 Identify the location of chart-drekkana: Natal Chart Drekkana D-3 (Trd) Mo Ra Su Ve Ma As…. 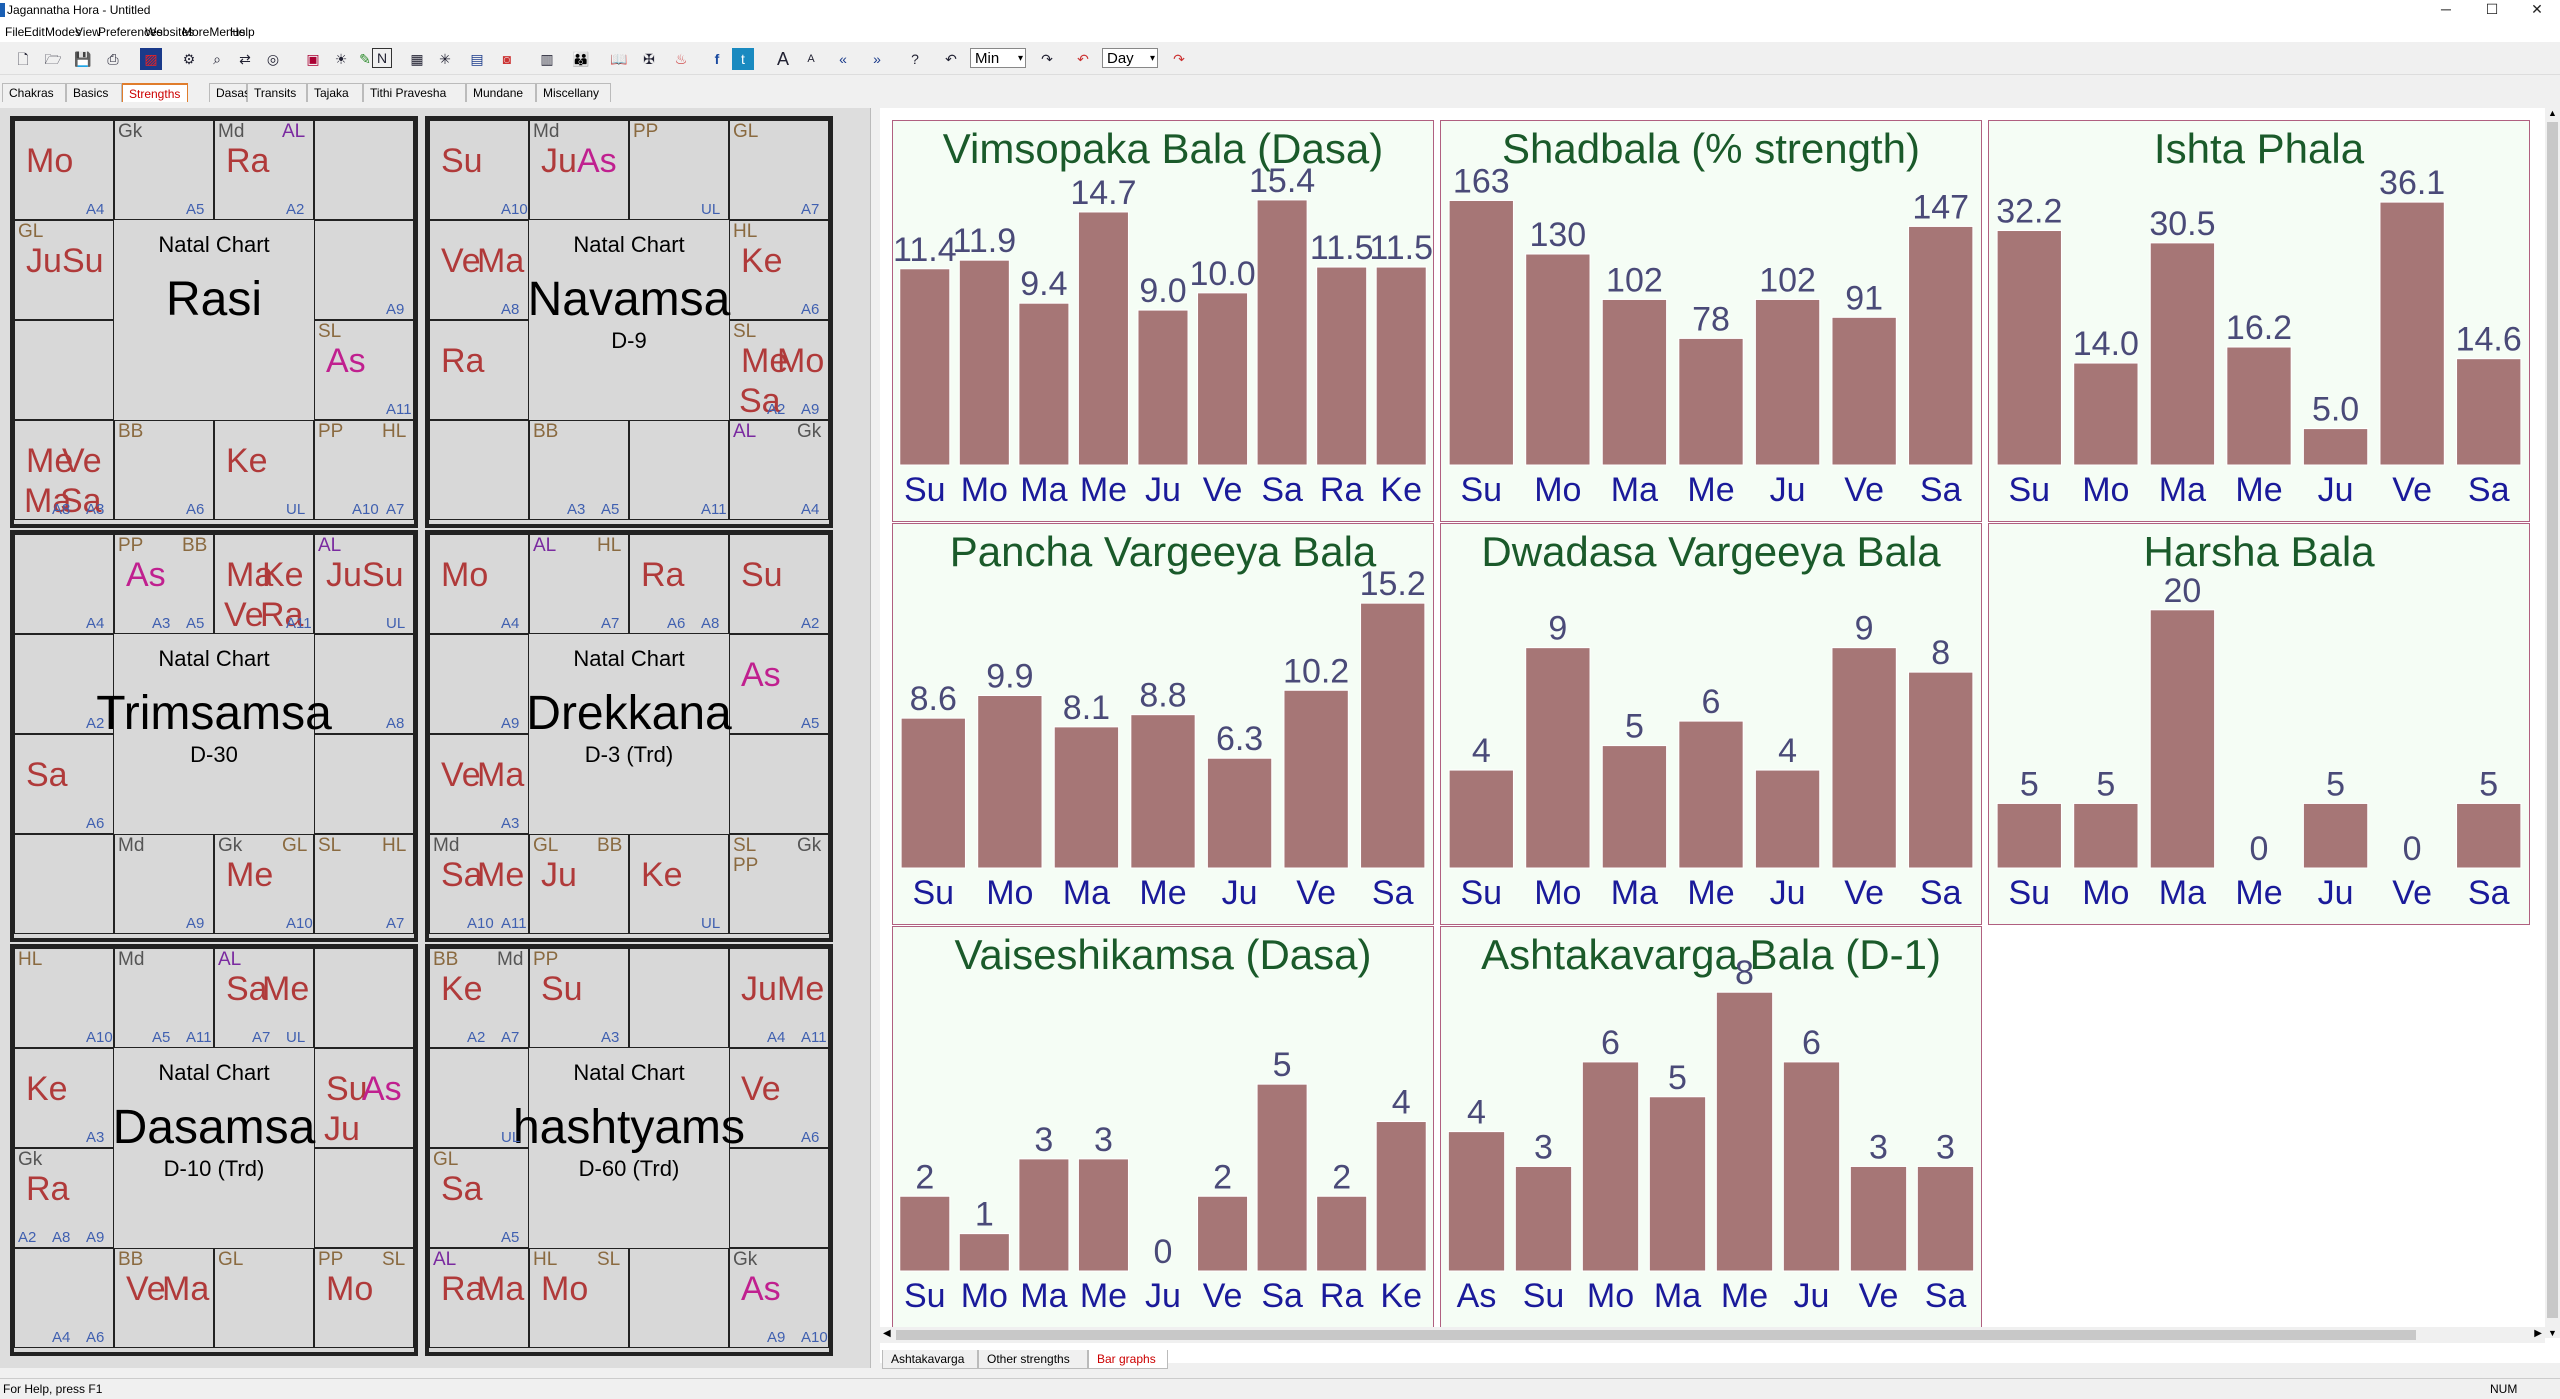
(629, 736).